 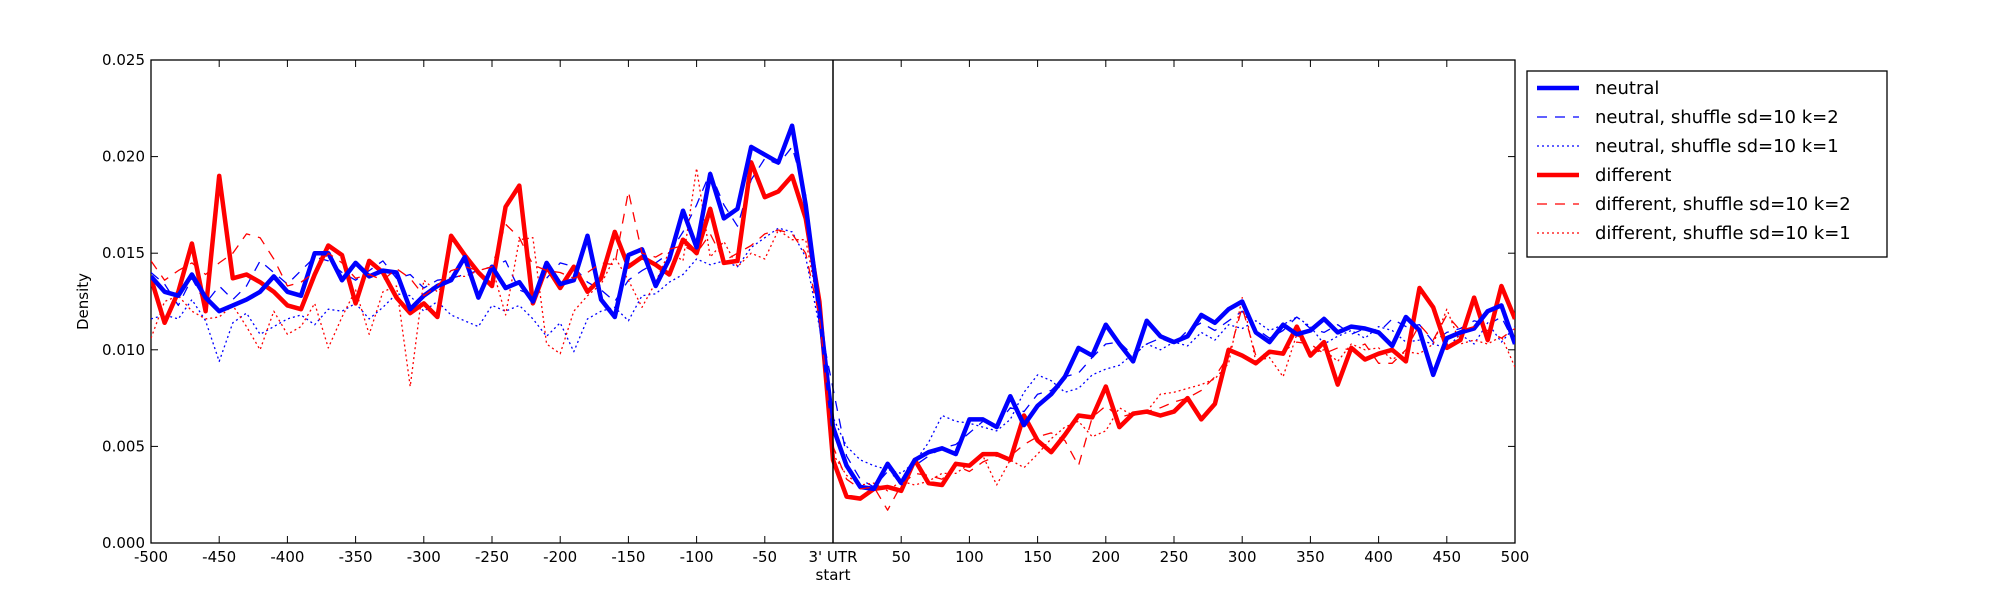 I want to click on x-tick-label: 500, so click(x=1515, y=557).